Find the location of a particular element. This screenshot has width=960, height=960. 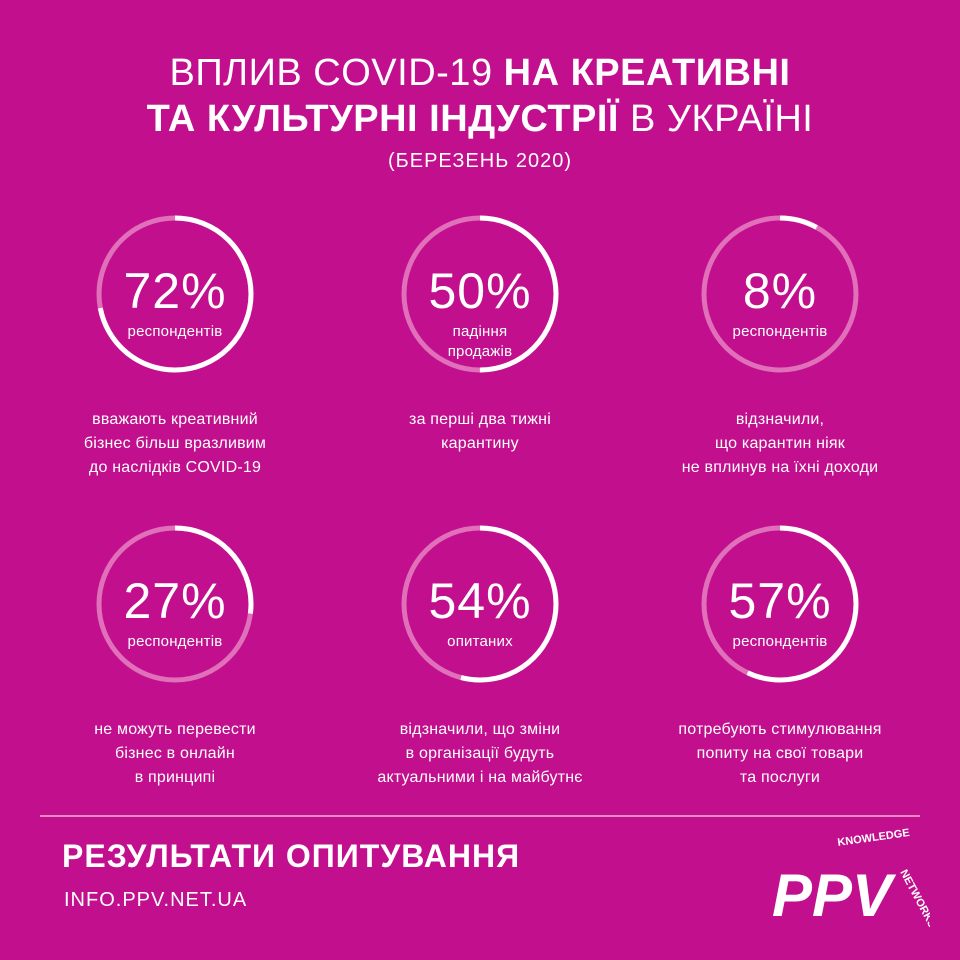

stat-value: 27% is located at coordinates (175, 601).